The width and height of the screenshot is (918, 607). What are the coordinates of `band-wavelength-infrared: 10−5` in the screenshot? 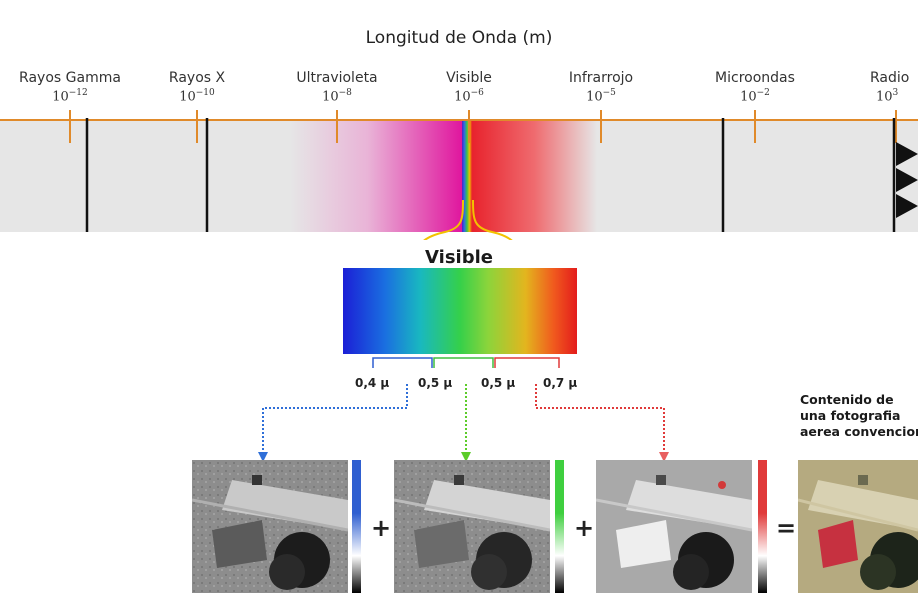 It's located at (601, 96).